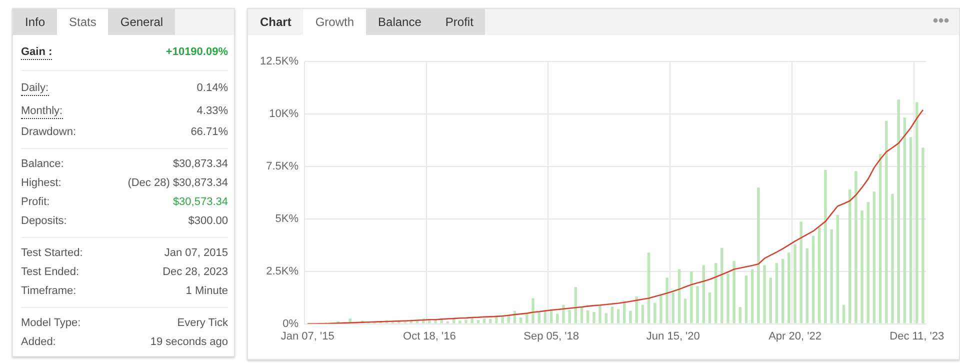 Image resolution: width=960 pixels, height=363 pixels. What do you see at coordinates (51, 323) in the screenshot?
I see `text: Model Type:` at bounding box center [51, 323].